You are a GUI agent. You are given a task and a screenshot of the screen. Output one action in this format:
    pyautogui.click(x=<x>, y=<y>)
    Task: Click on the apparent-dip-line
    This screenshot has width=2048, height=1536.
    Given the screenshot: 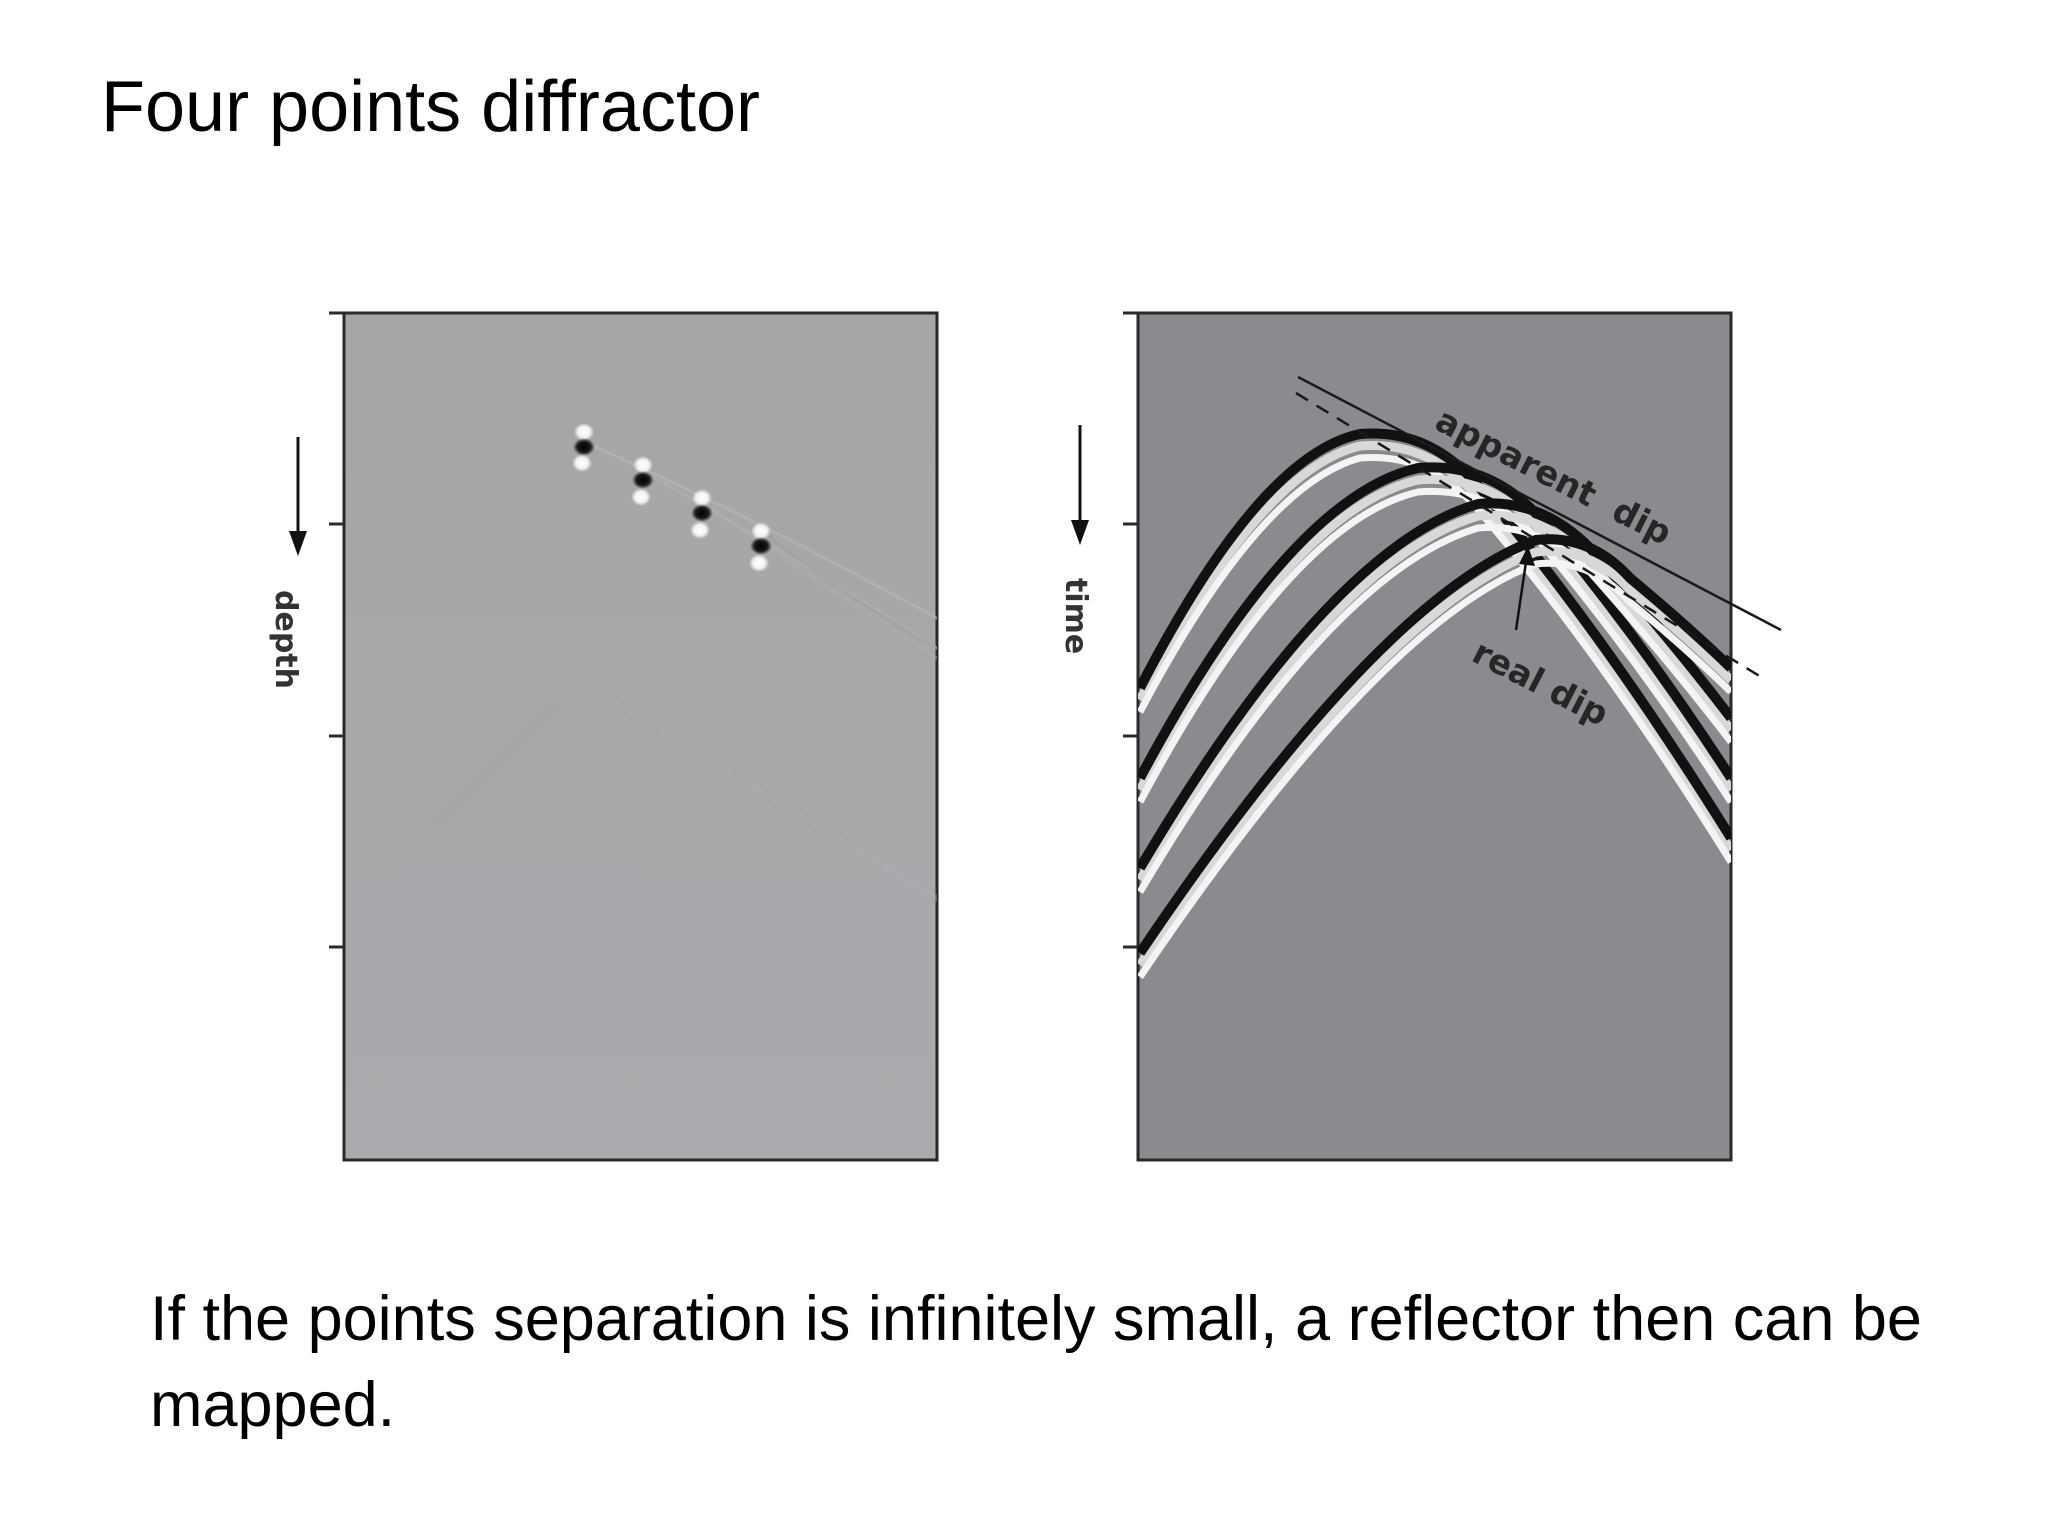 What is the action you would take?
    pyautogui.click(x=1539, y=503)
    